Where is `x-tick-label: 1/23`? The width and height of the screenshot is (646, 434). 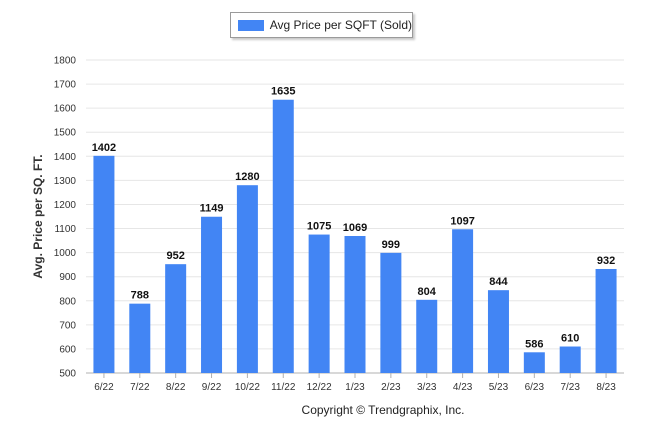 x-tick-label: 1/23 is located at coordinates (355, 387).